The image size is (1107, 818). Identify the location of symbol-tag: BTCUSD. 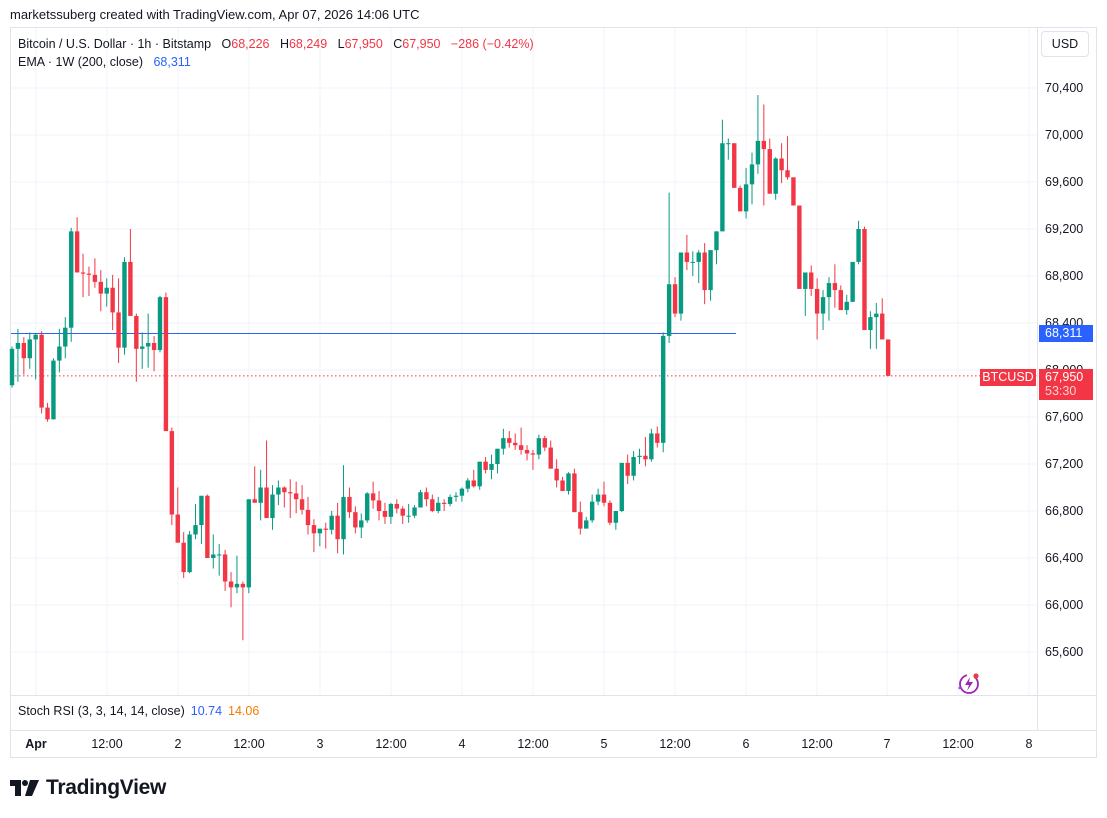
(1008, 377).